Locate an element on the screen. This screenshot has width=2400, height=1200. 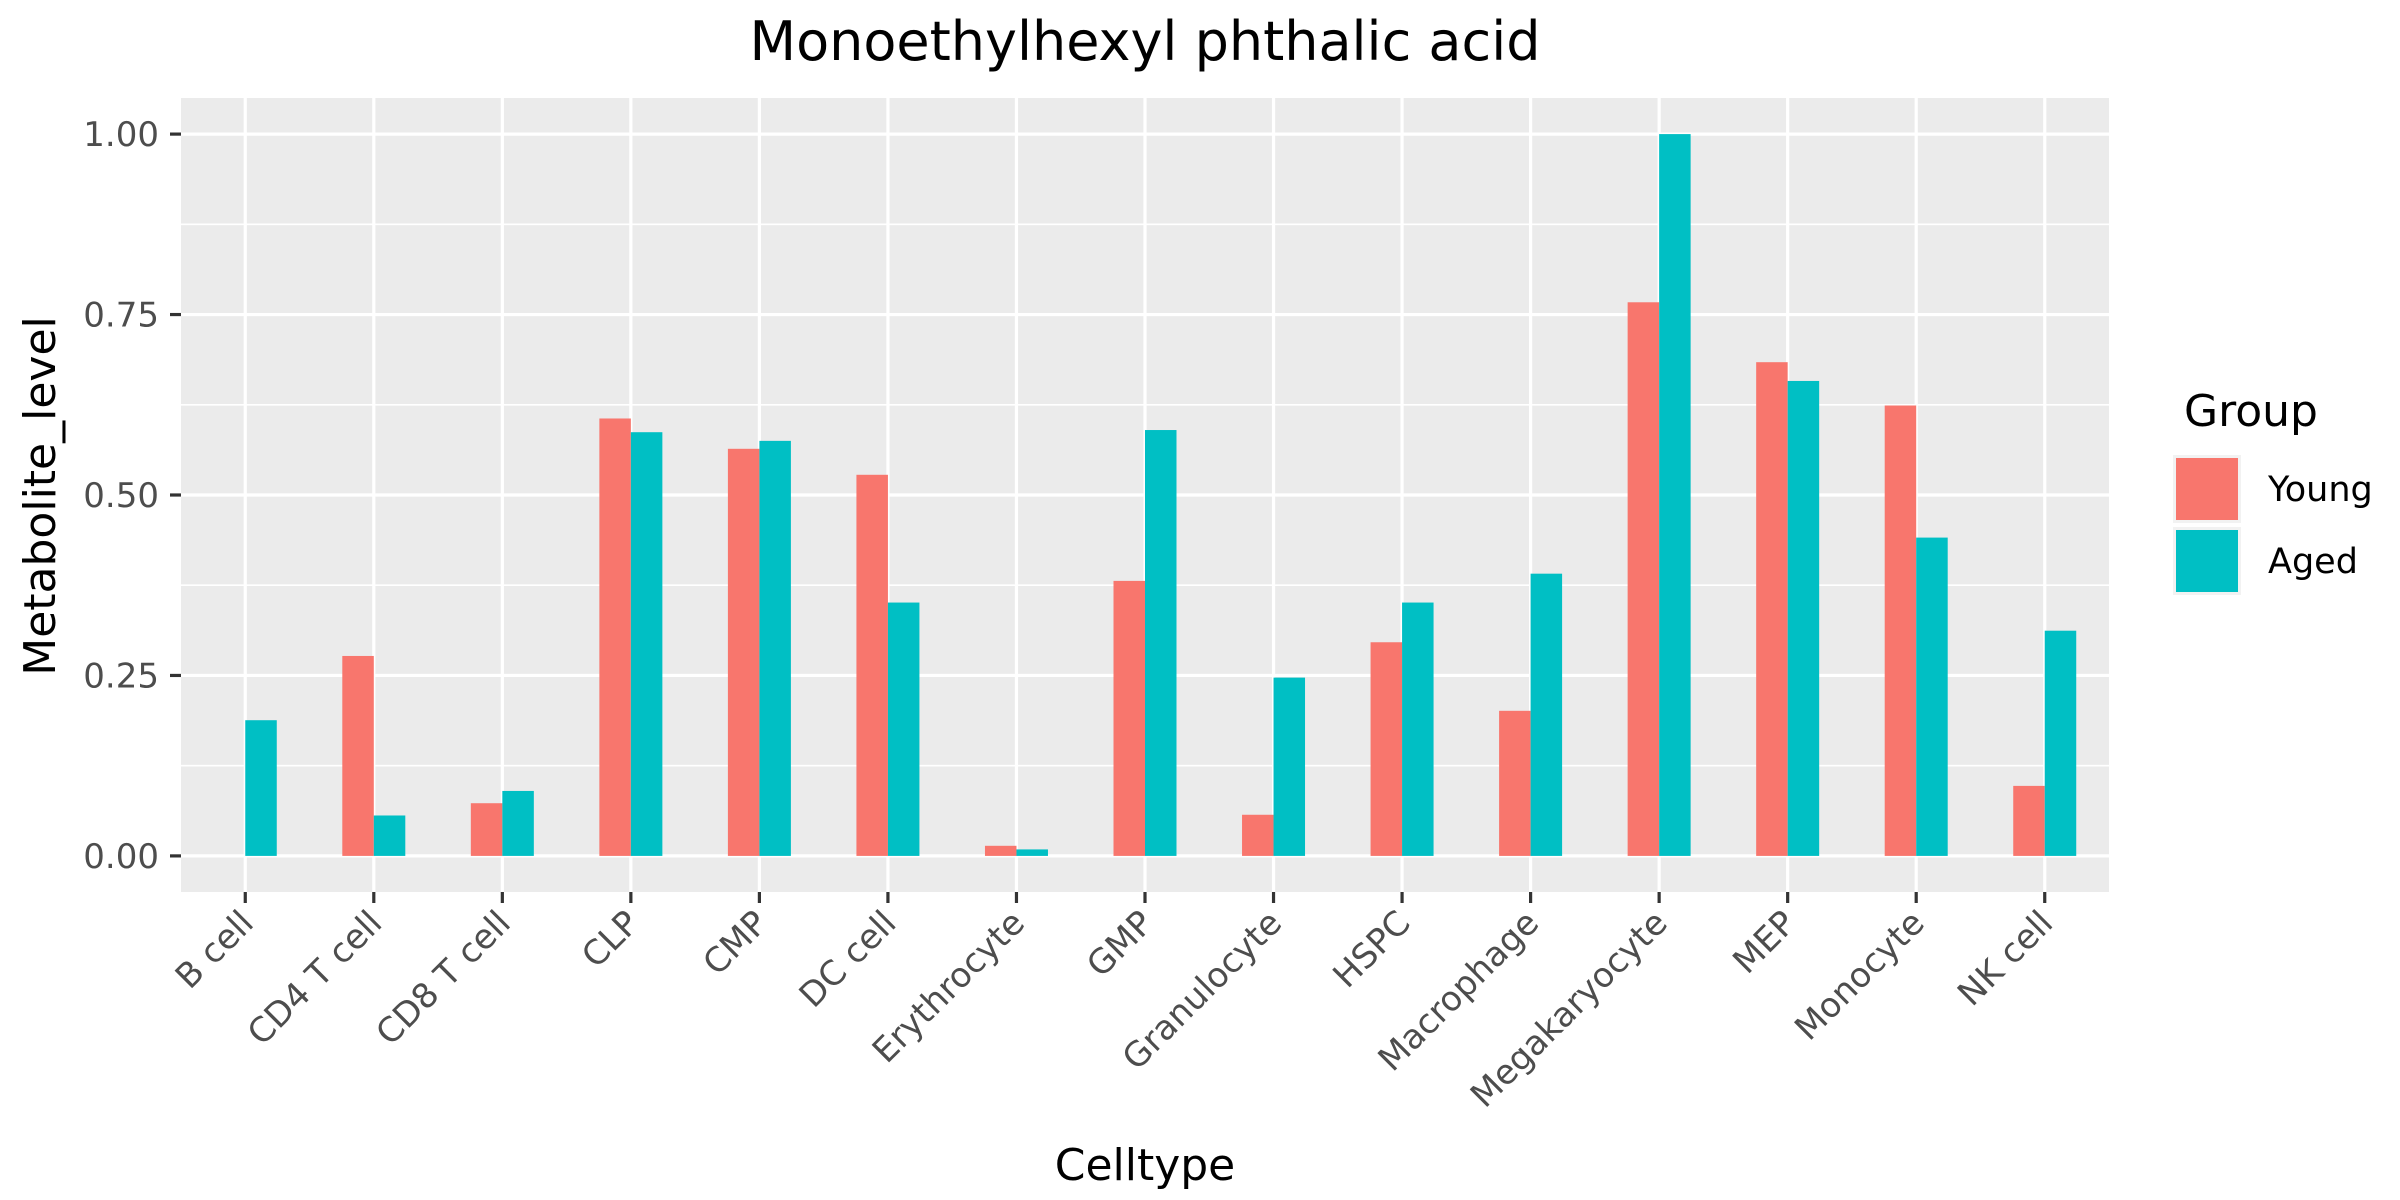
x-tick-label: CLP is located at coordinates (610, 939).